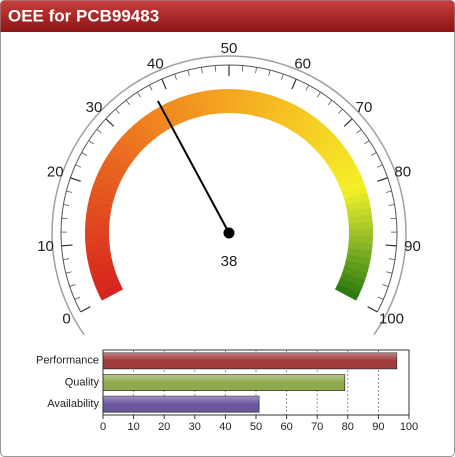  Describe the element at coordinates (193, 167) in the screenshot. I see `needle` at that location.